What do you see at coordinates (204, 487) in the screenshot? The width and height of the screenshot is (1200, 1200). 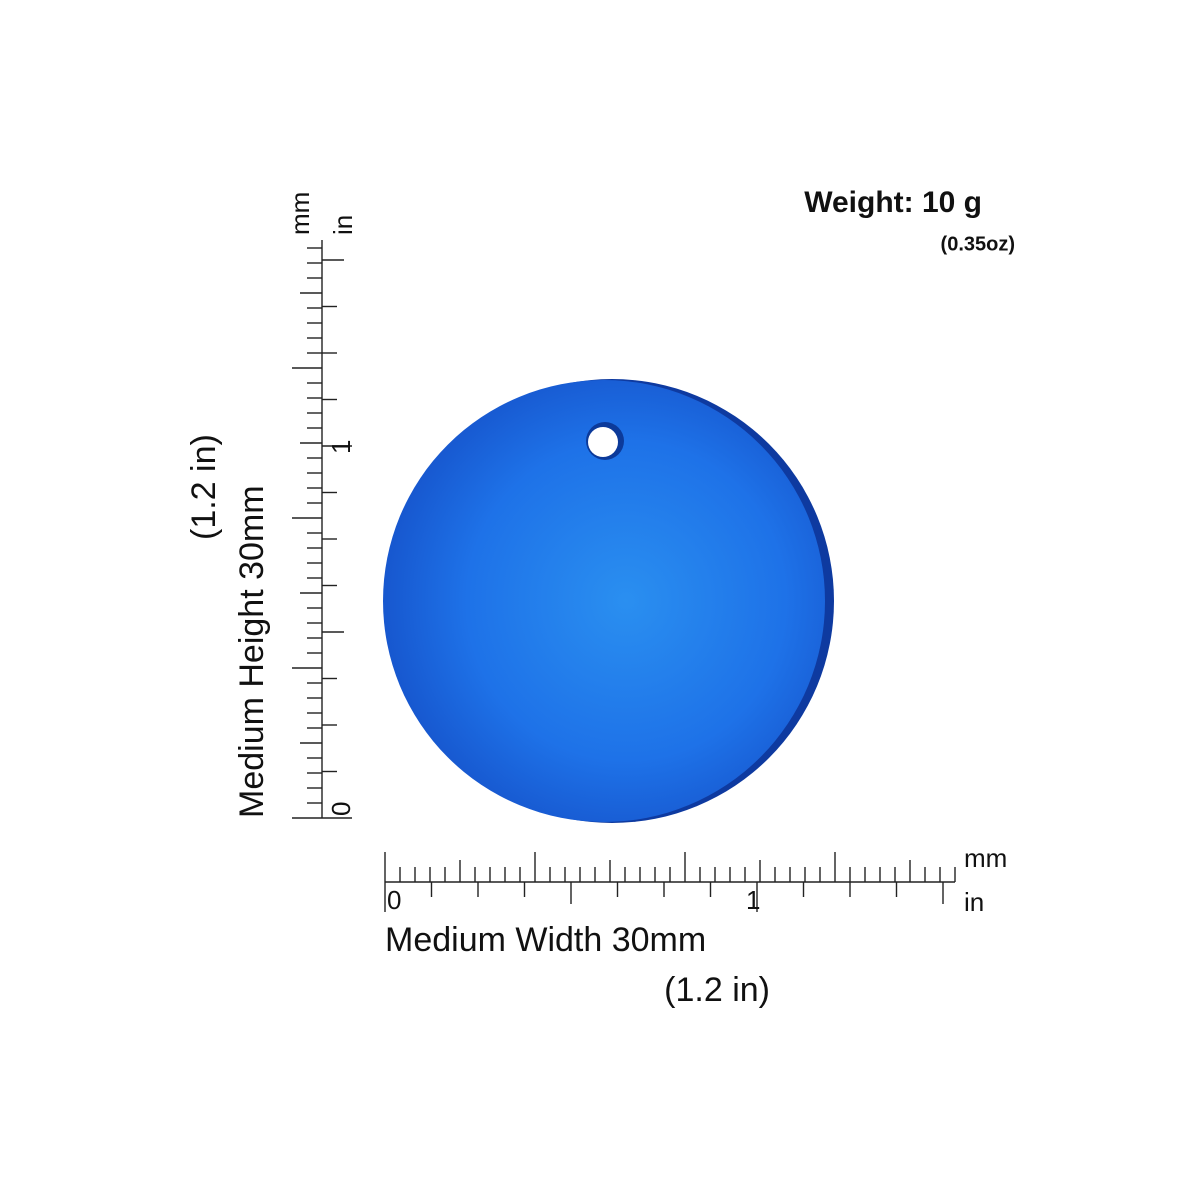 I see `height-sublabel: (1.2 in)` at bounding box center [204, 487].